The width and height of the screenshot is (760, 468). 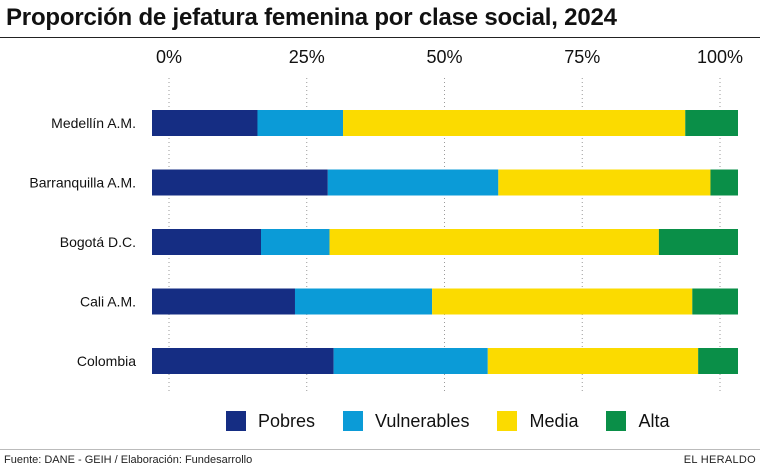 I want to click on legend-item-alta: Alta, so click(x=638, y=421).